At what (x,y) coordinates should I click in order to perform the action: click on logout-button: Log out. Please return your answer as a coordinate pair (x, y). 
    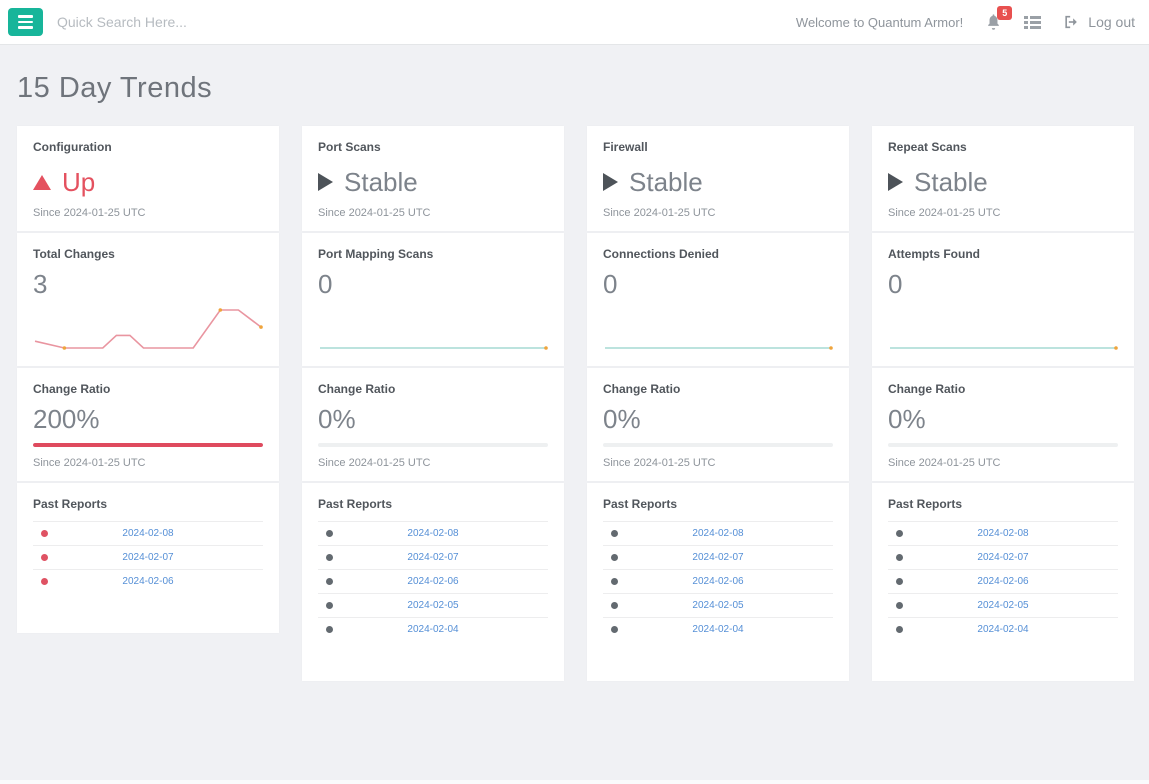
    Looking at the image, I should click on (1099, 22).